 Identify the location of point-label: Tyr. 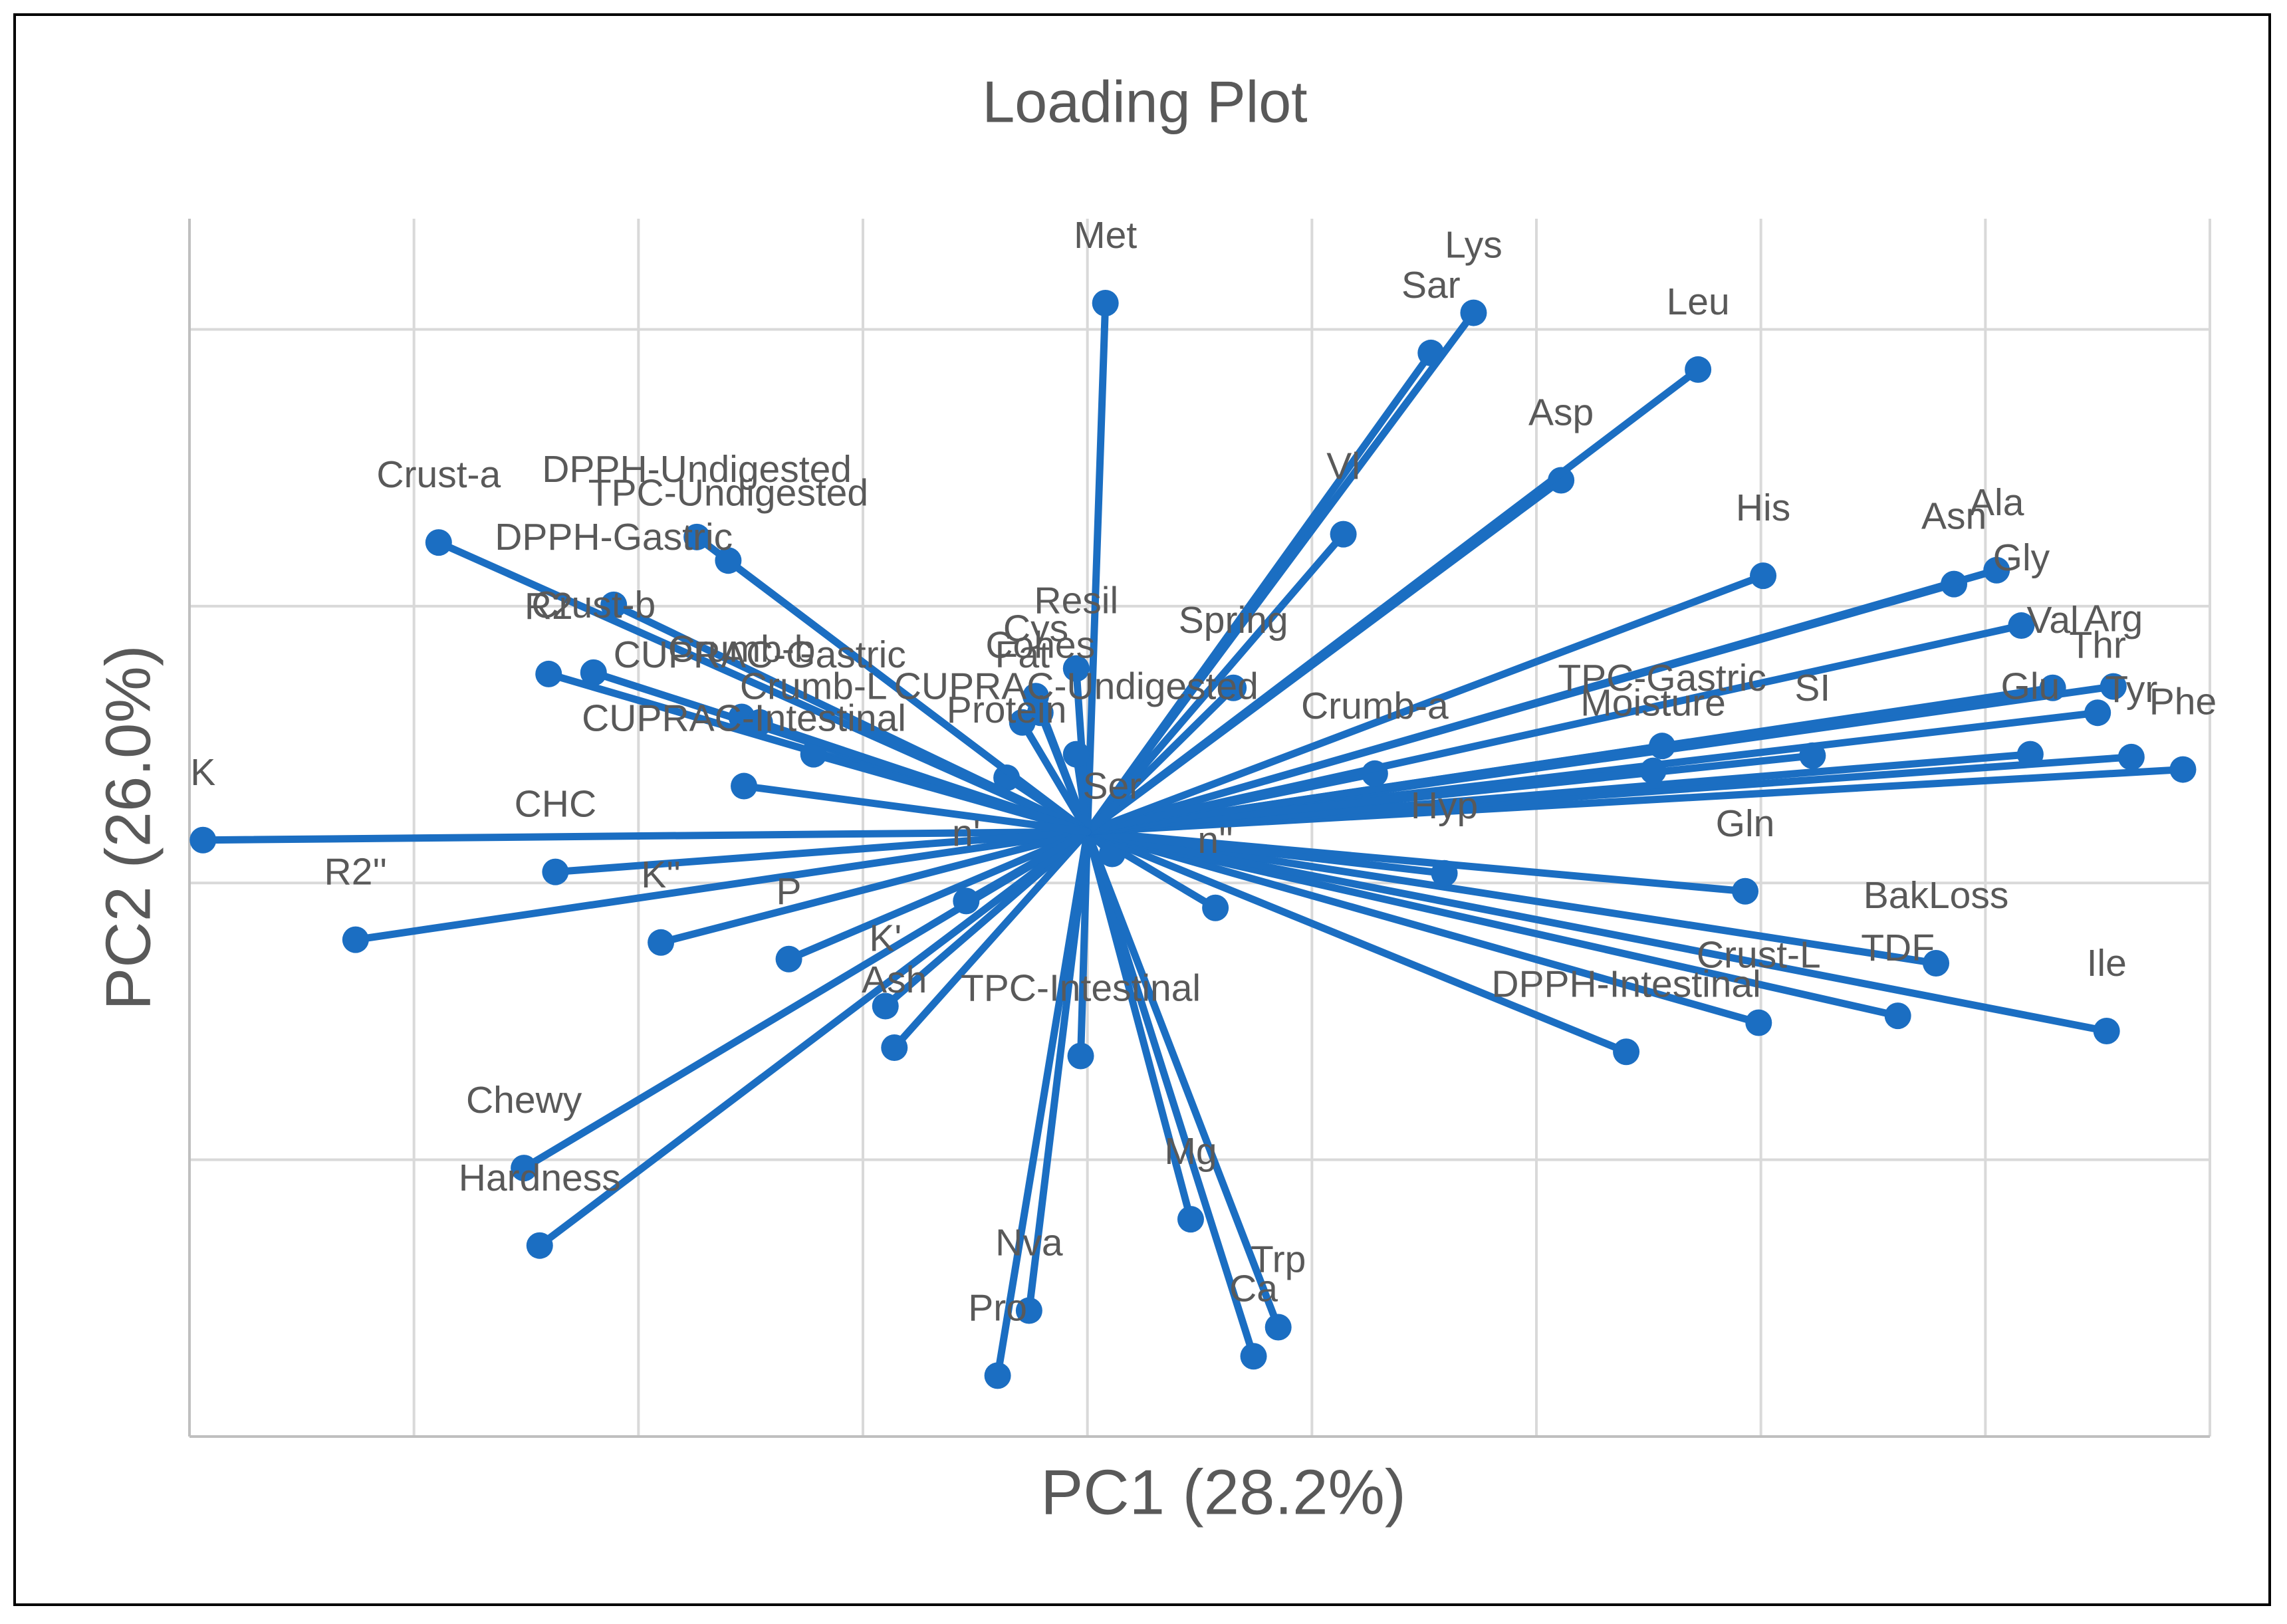
(2131, 689).